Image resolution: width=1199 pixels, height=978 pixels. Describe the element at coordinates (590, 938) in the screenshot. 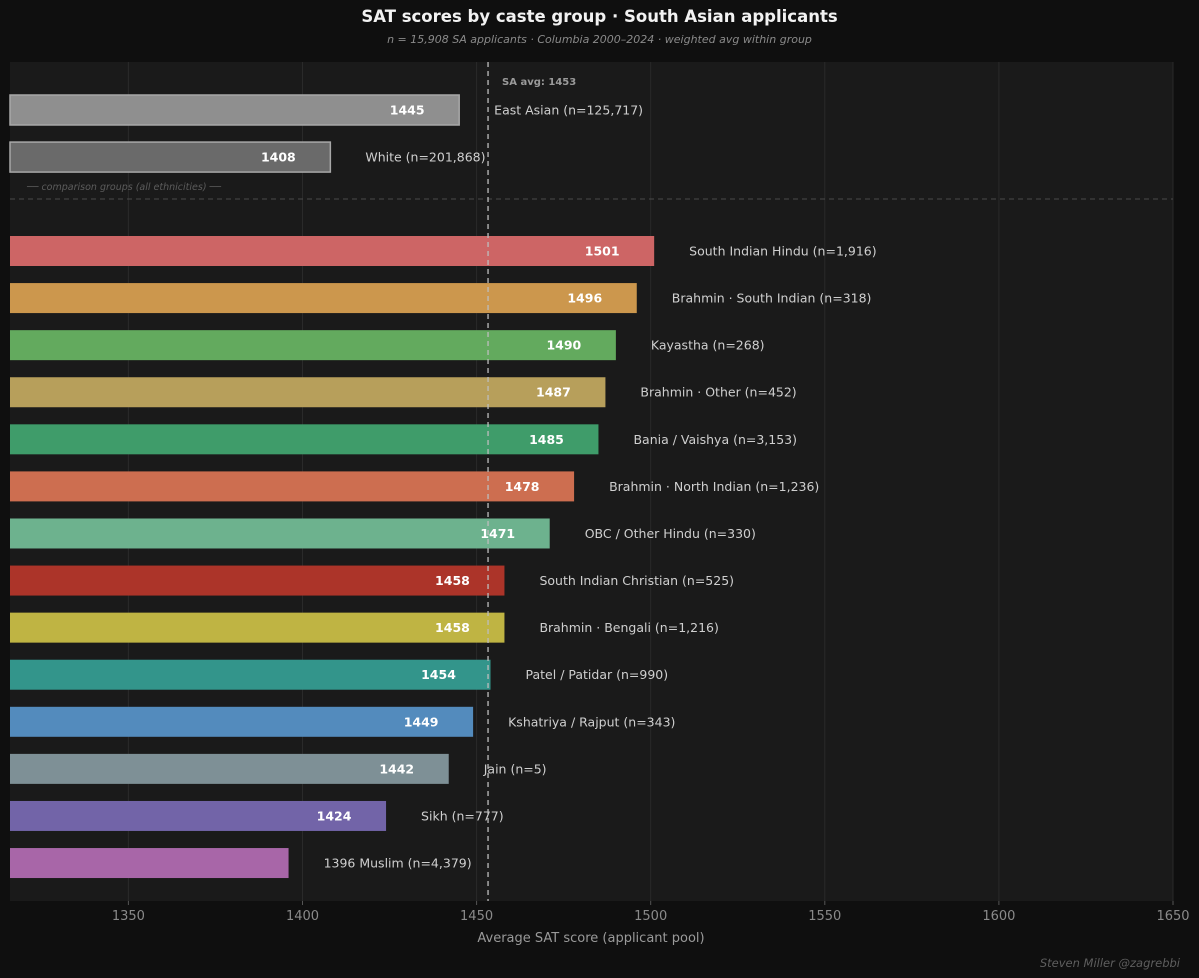

I see `x-axis-title: Average SAT score (applicant pool)` at that location.